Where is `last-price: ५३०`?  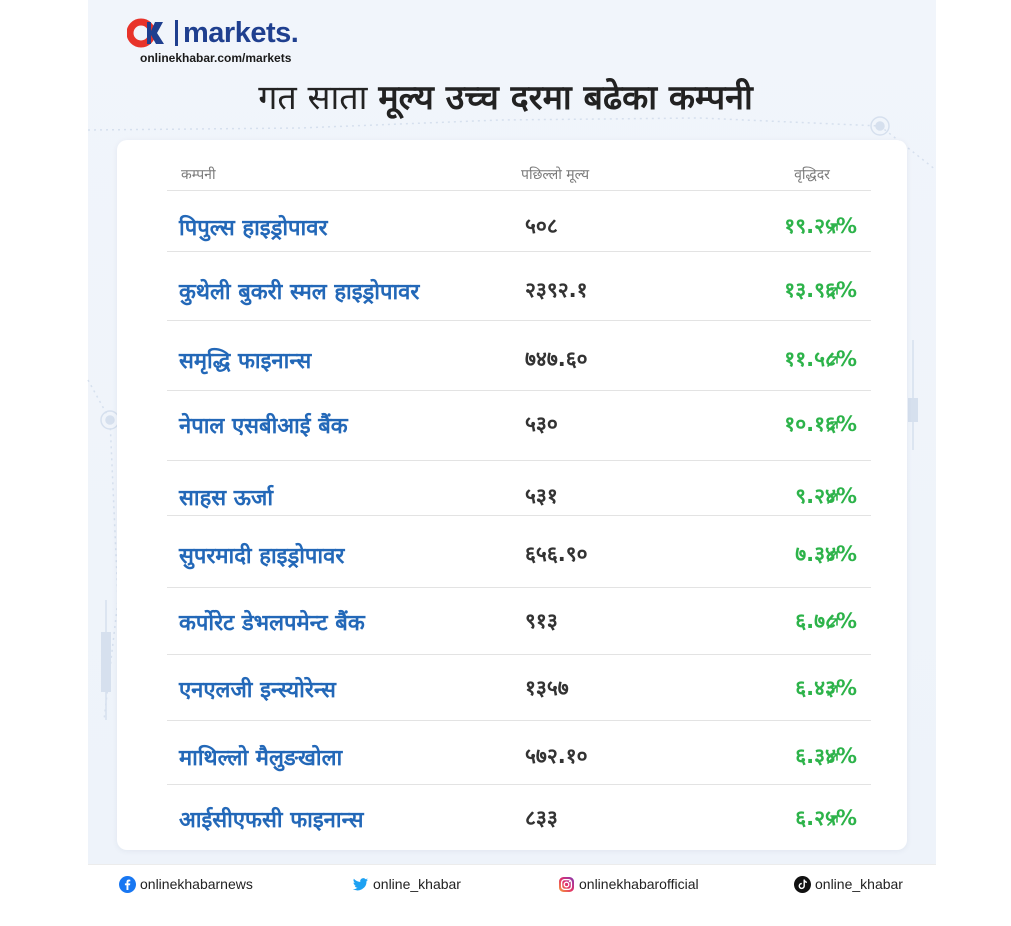 last-price: ५३० is located at coordinates (541, 424).